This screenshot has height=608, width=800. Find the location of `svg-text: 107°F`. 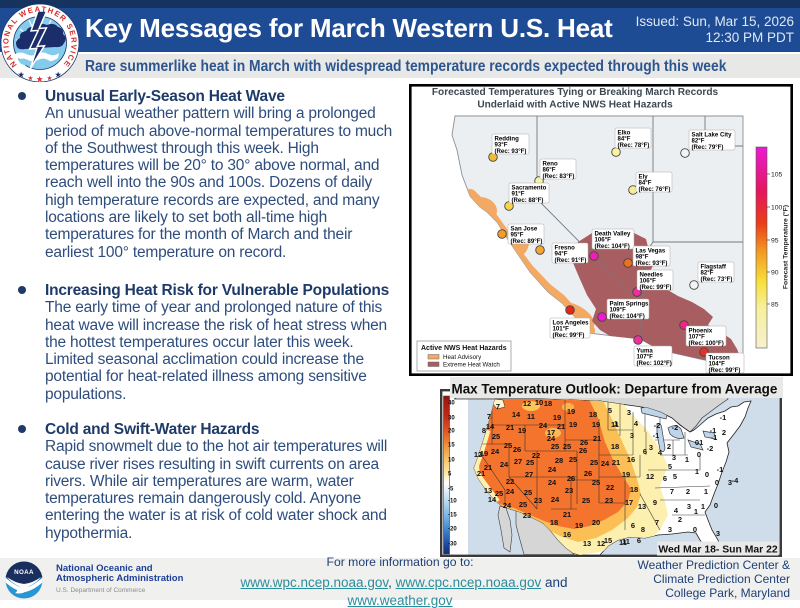

svg-text: 107°F is located at coordinates (645, 357).